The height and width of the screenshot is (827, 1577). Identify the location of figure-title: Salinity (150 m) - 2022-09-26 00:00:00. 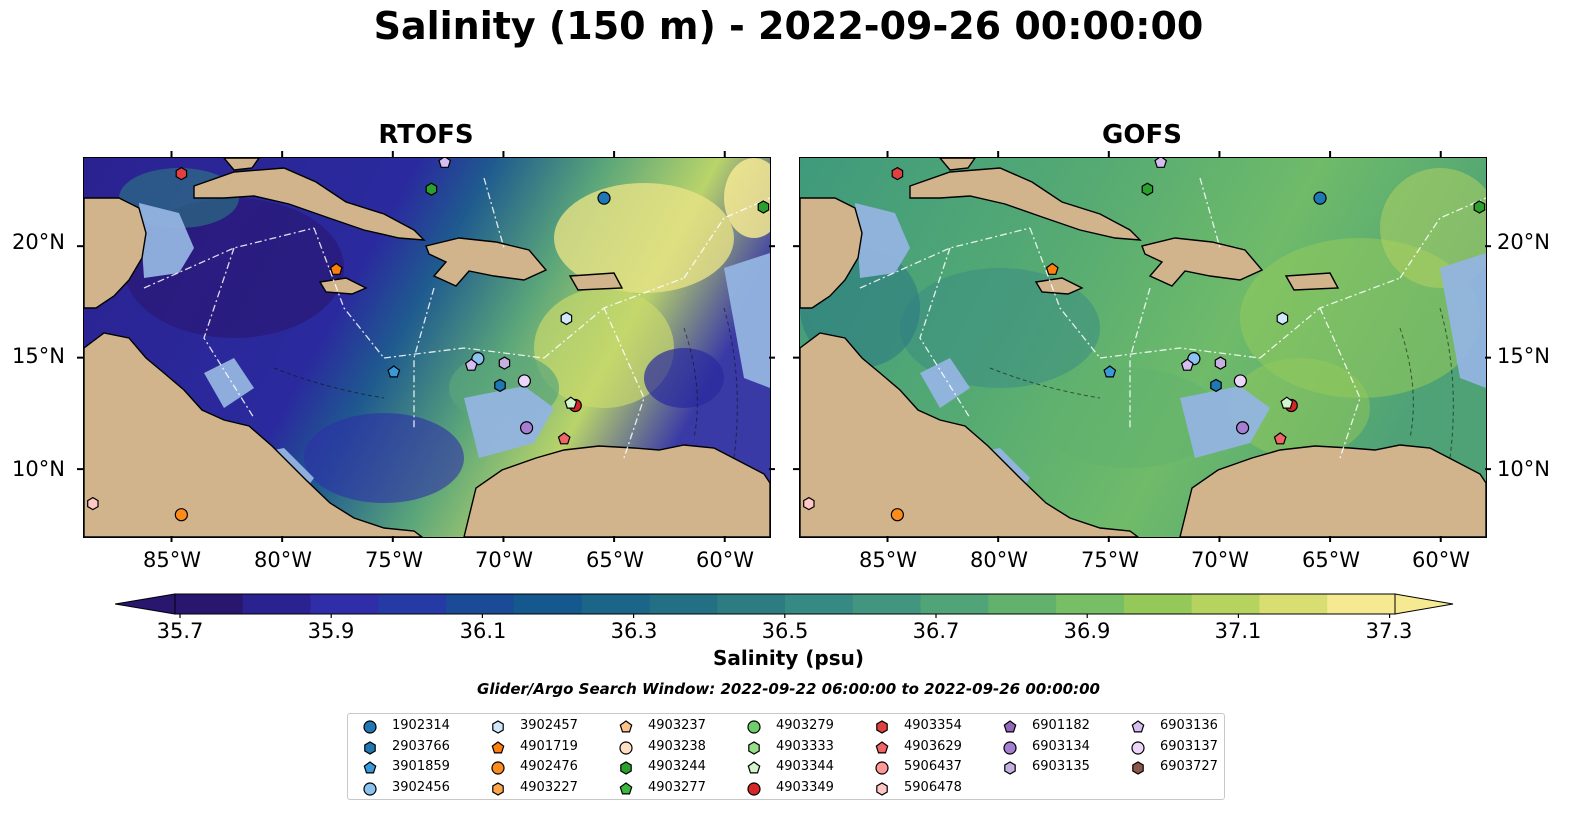
(788, 26).